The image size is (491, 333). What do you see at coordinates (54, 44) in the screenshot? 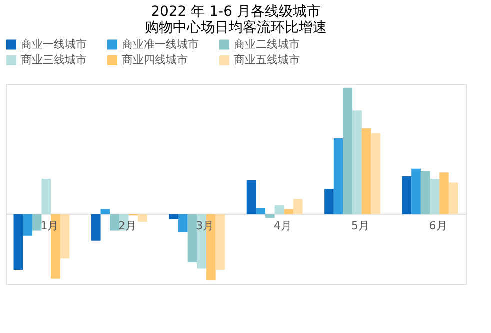
I see `legend-label: 商业一线城市` at bounding box center [54, 44].